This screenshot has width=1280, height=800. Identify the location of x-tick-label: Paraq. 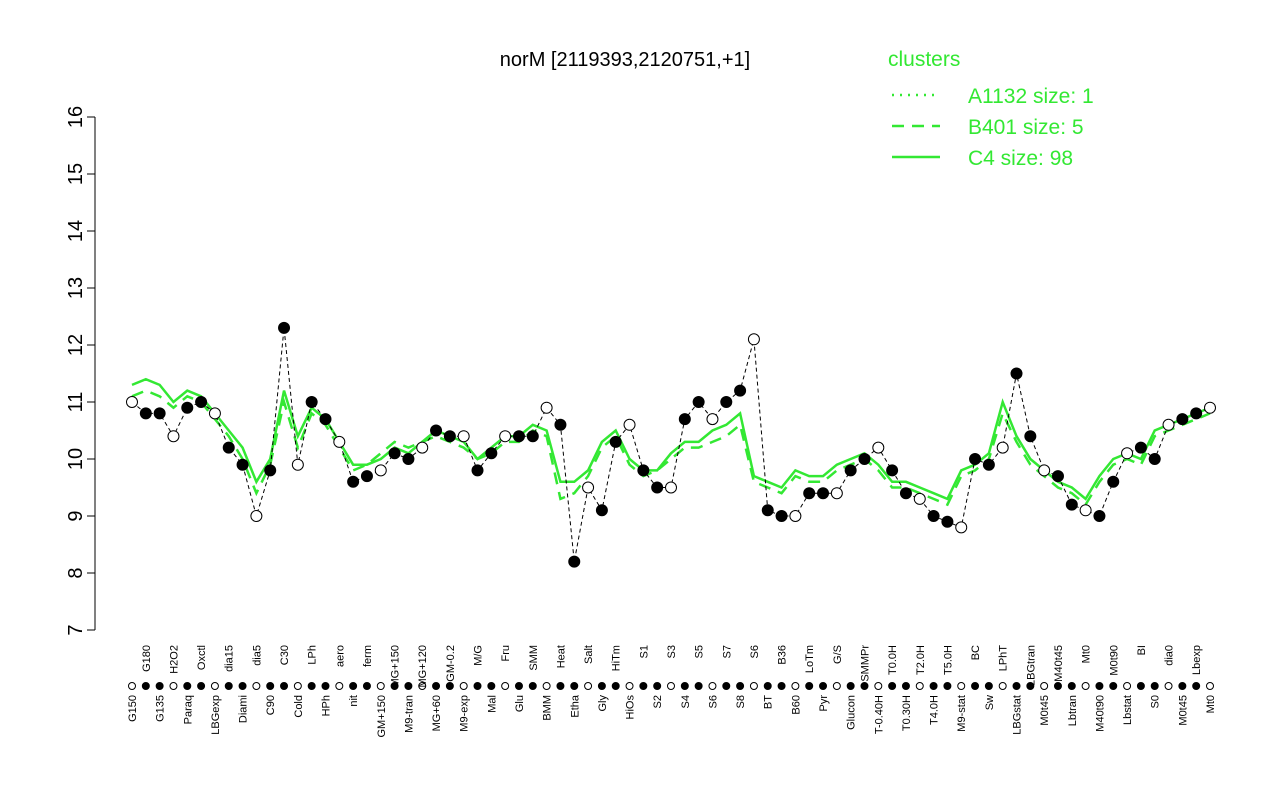
(188, 709).